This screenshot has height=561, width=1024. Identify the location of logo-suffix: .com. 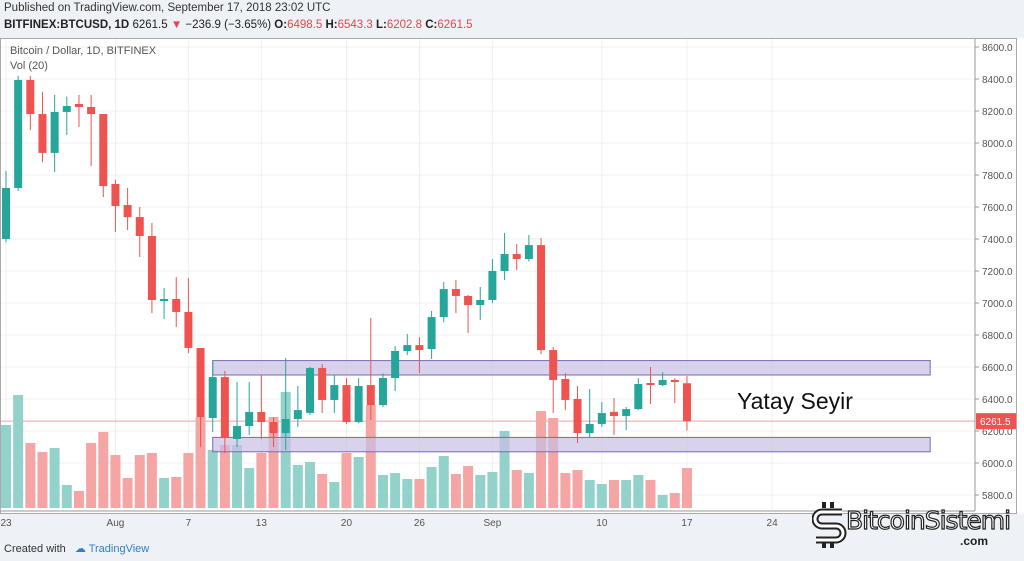
(974, 541).